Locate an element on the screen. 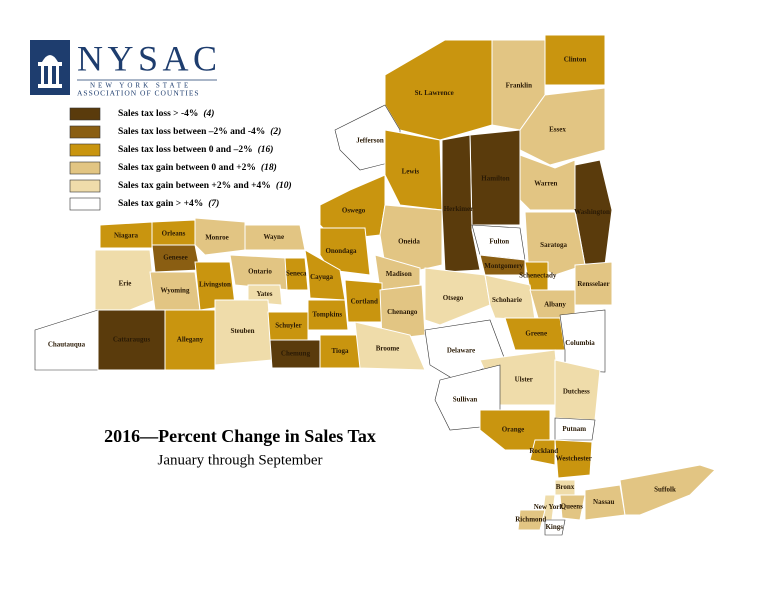  county-label: Chautauqua is located at coordinates (67, 345).